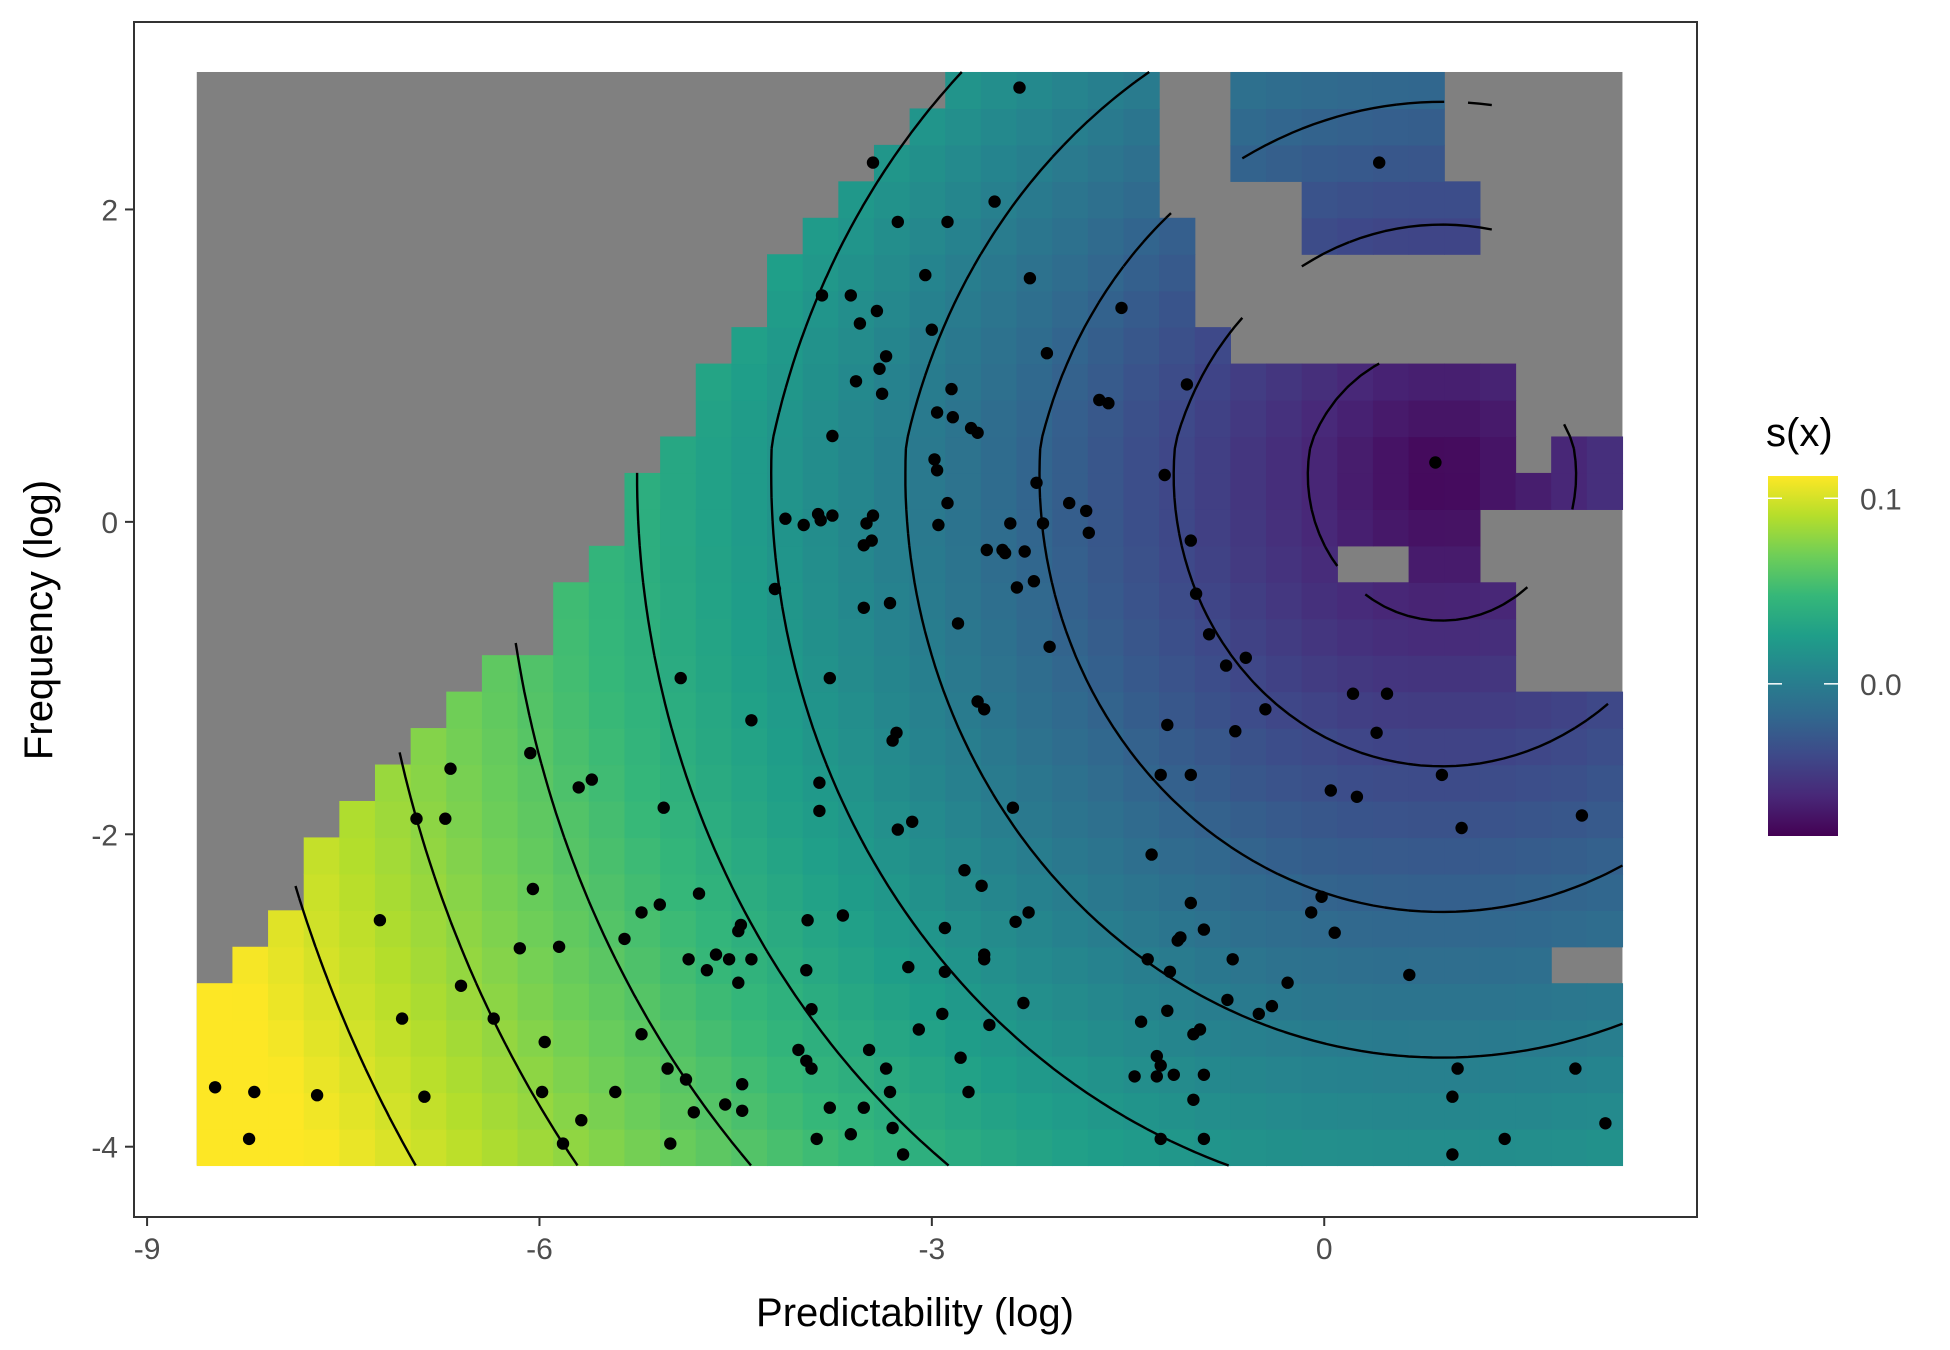  I want to click on x-axis-title: Predictability (log), so click(915, 1313).